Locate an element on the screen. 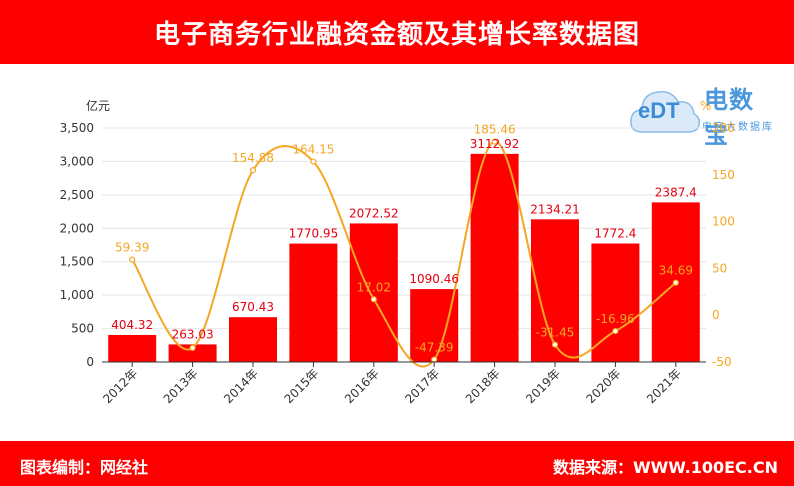  chart-title-banner: 电子商务行业融资金额及其增长率数据图 is located at coordinates (397, 32).